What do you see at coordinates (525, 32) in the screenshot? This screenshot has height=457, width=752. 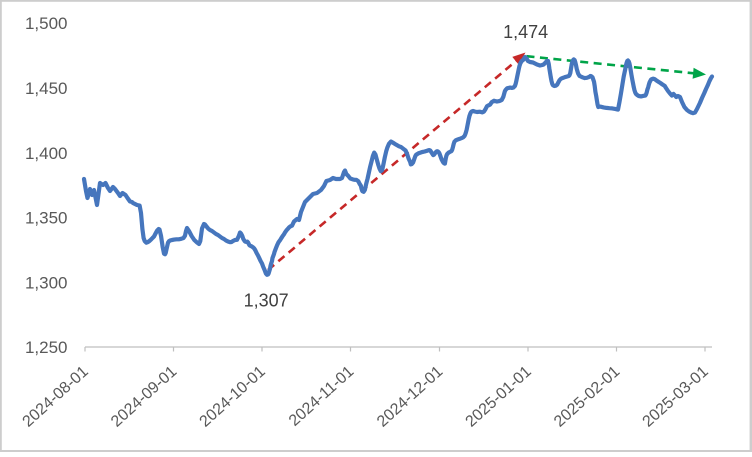 I see `svg-text: 1,474` at bounding box center [525, 32].